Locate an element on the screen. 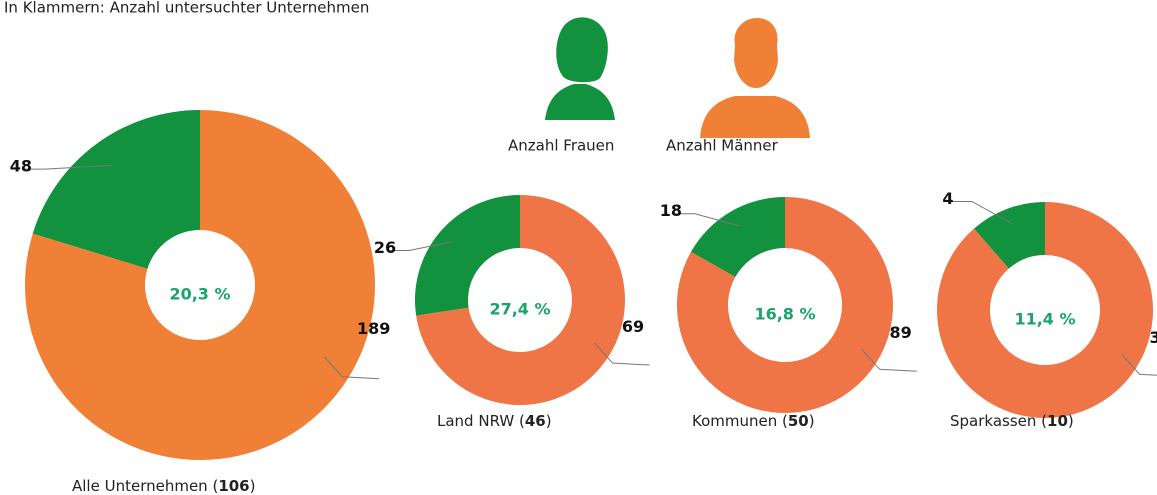 The image size is (1157, 495). center-label: 11,4 % is located at coordinates (1044, 319).